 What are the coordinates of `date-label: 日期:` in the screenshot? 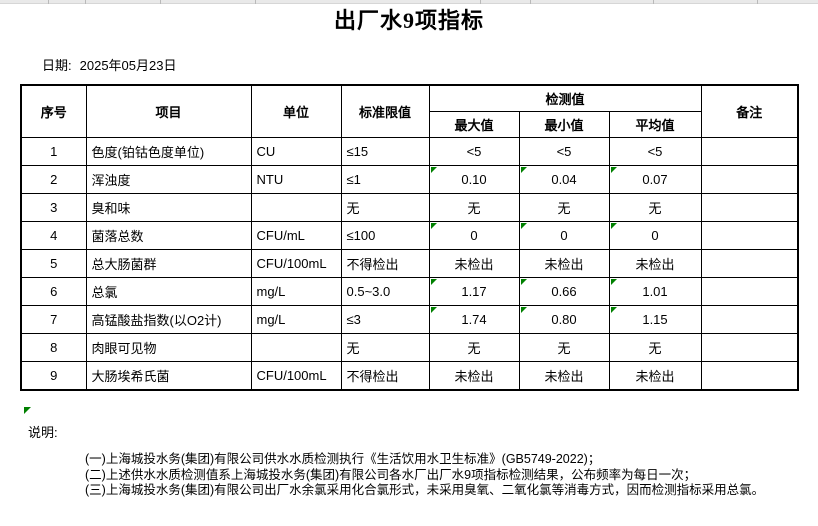 It's located at (57, 65).